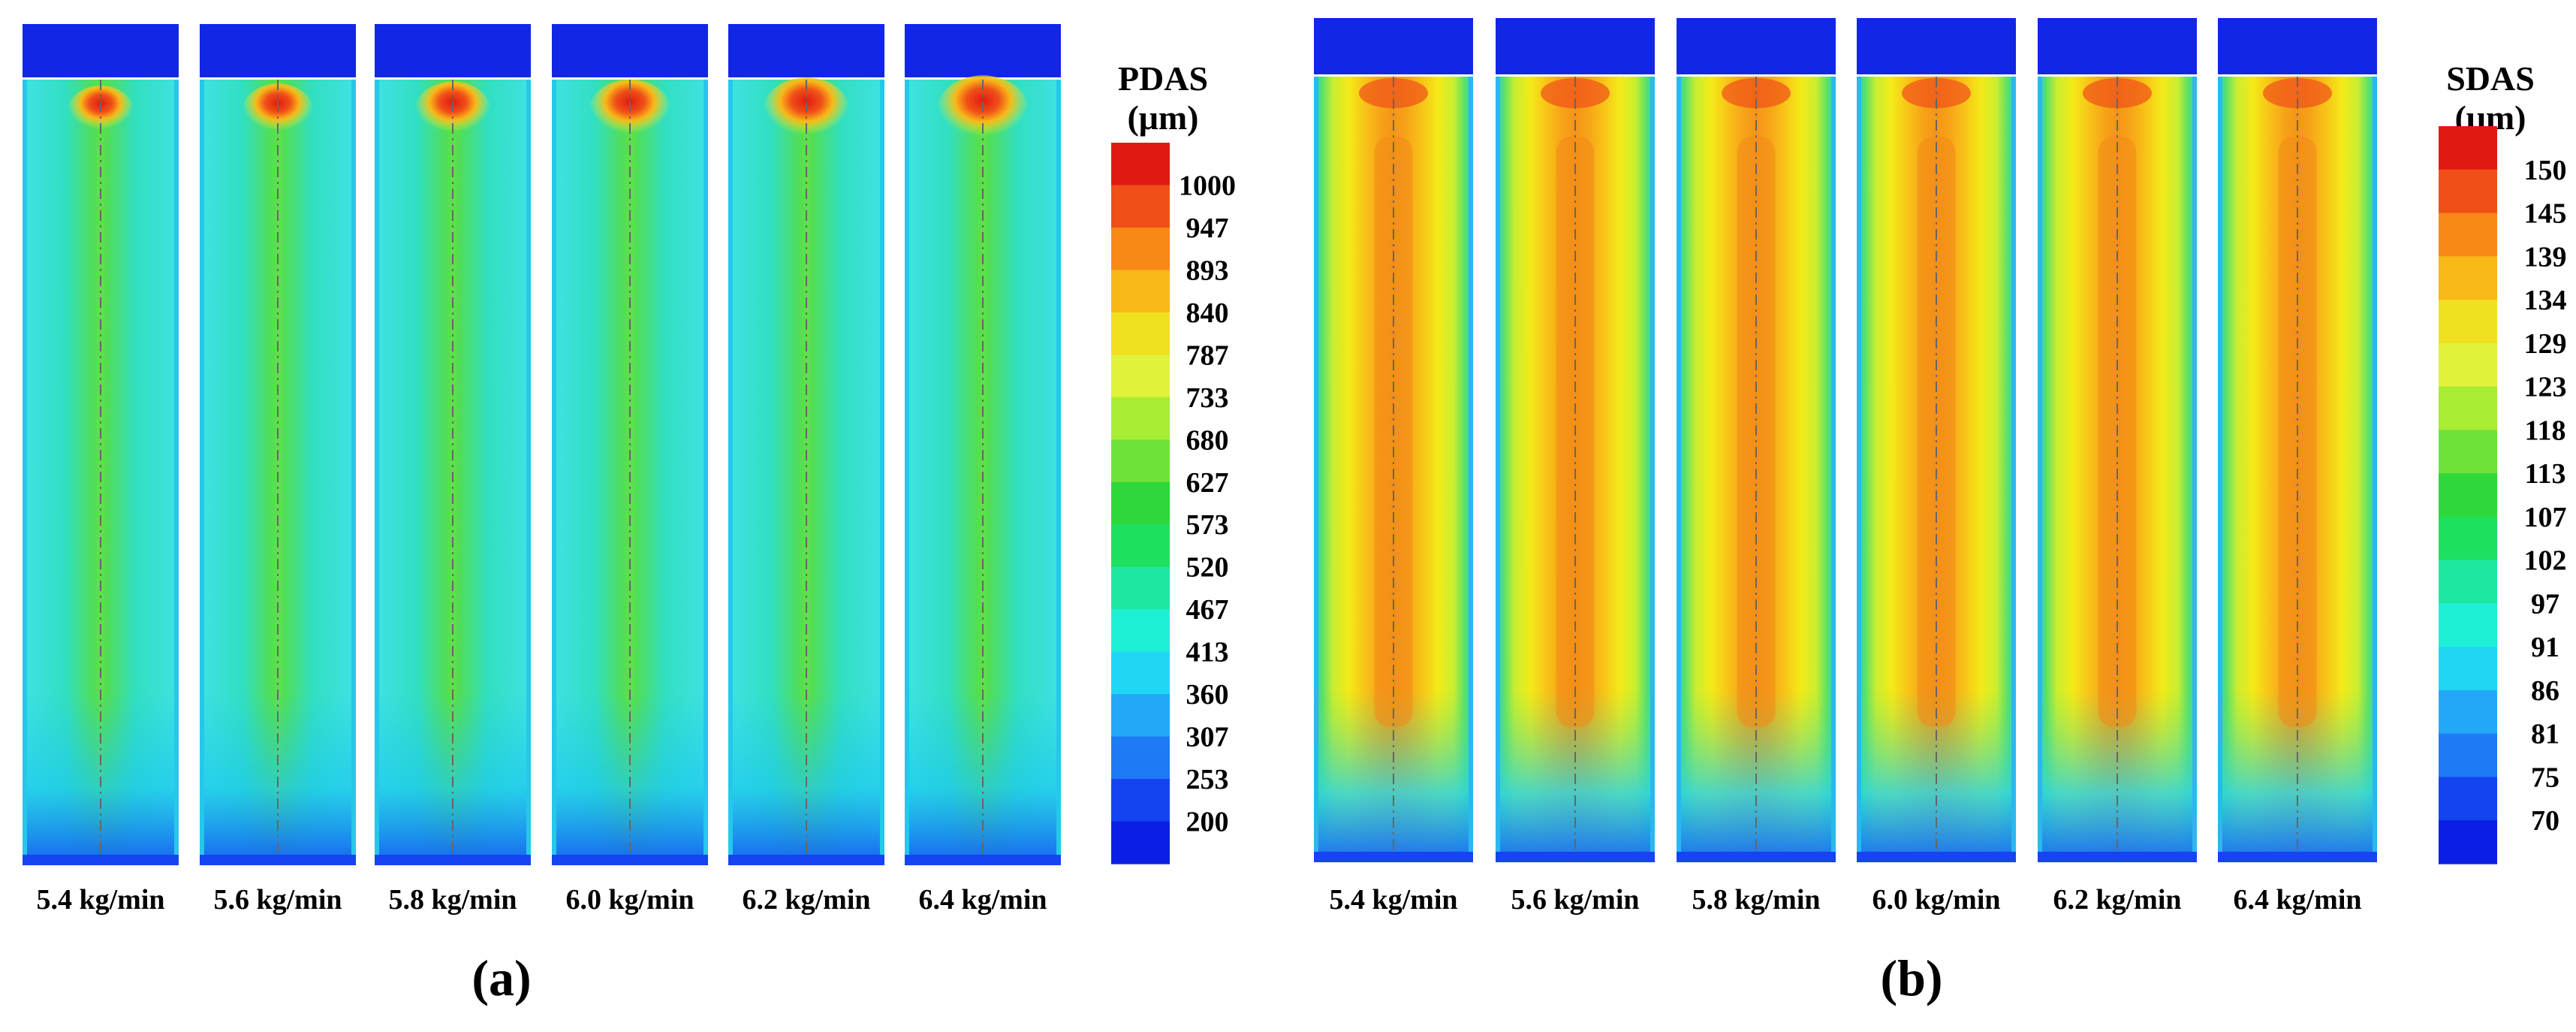  Describe the element at coordinates (2545, 300) in the screenshot. I see `legend-tick: 134` at that location.